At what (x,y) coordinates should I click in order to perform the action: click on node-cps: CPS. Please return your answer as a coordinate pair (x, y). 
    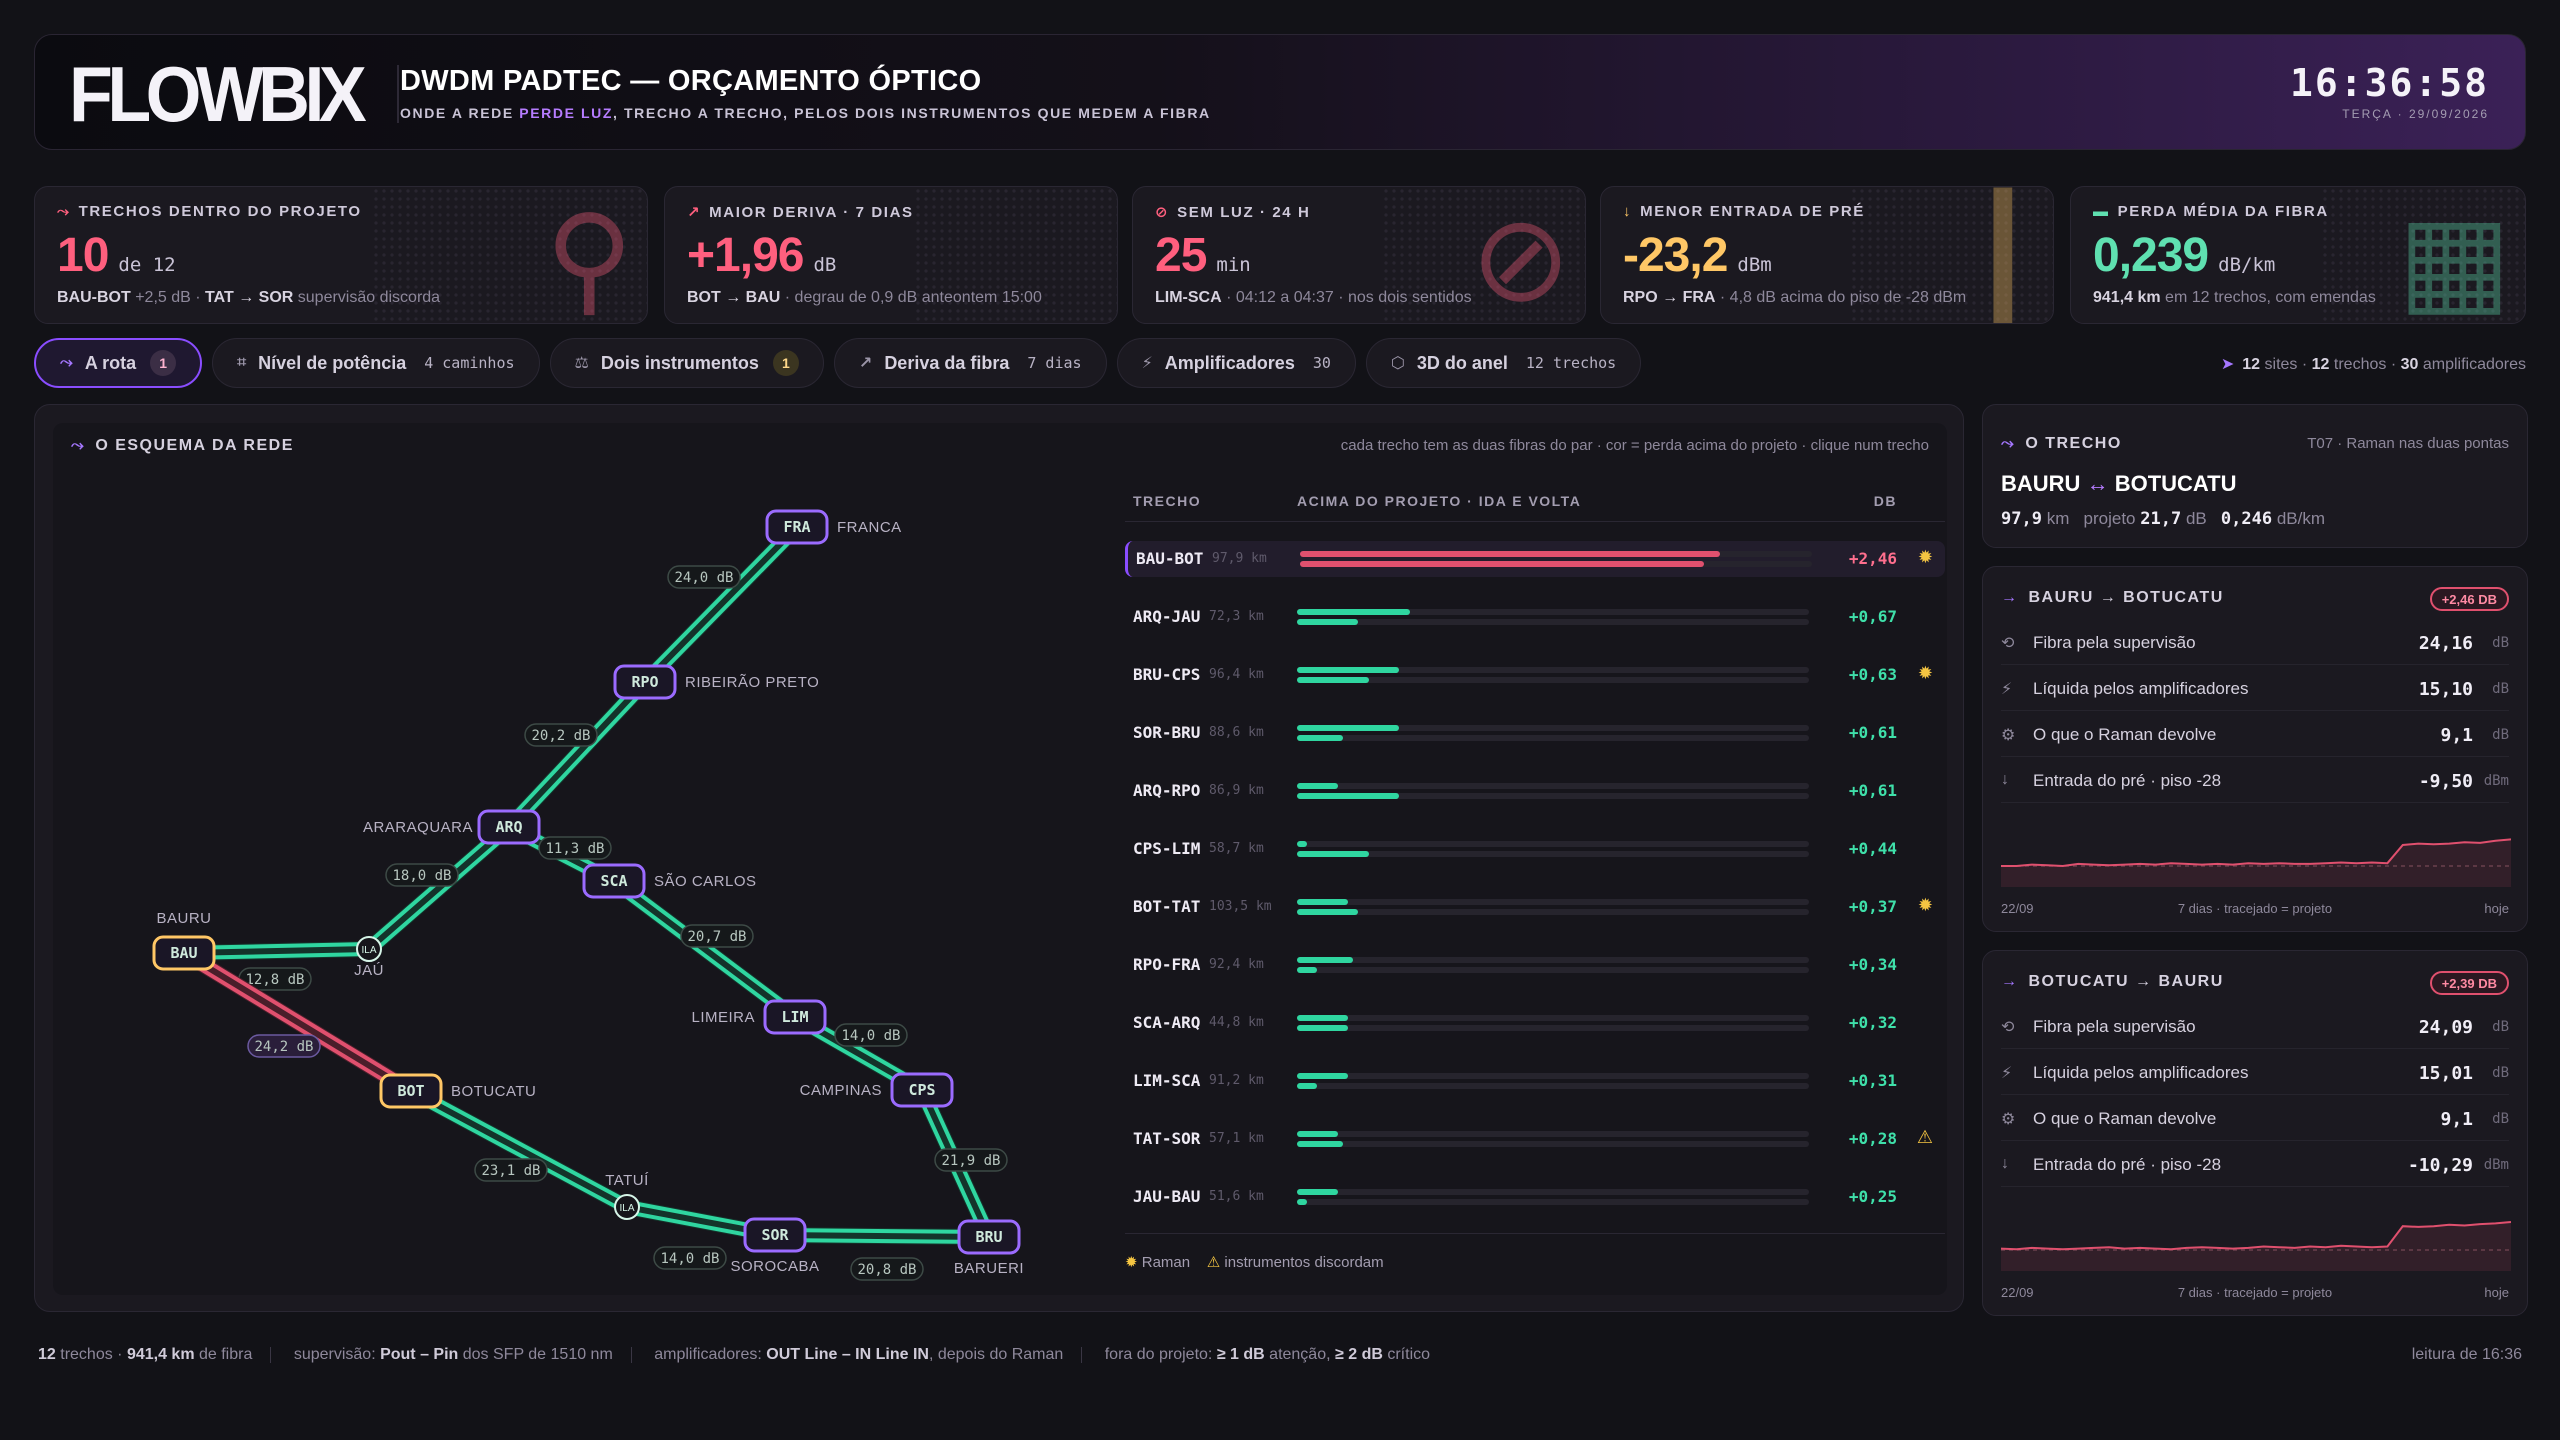
    Looking at the image, I should click on (922, 1090).